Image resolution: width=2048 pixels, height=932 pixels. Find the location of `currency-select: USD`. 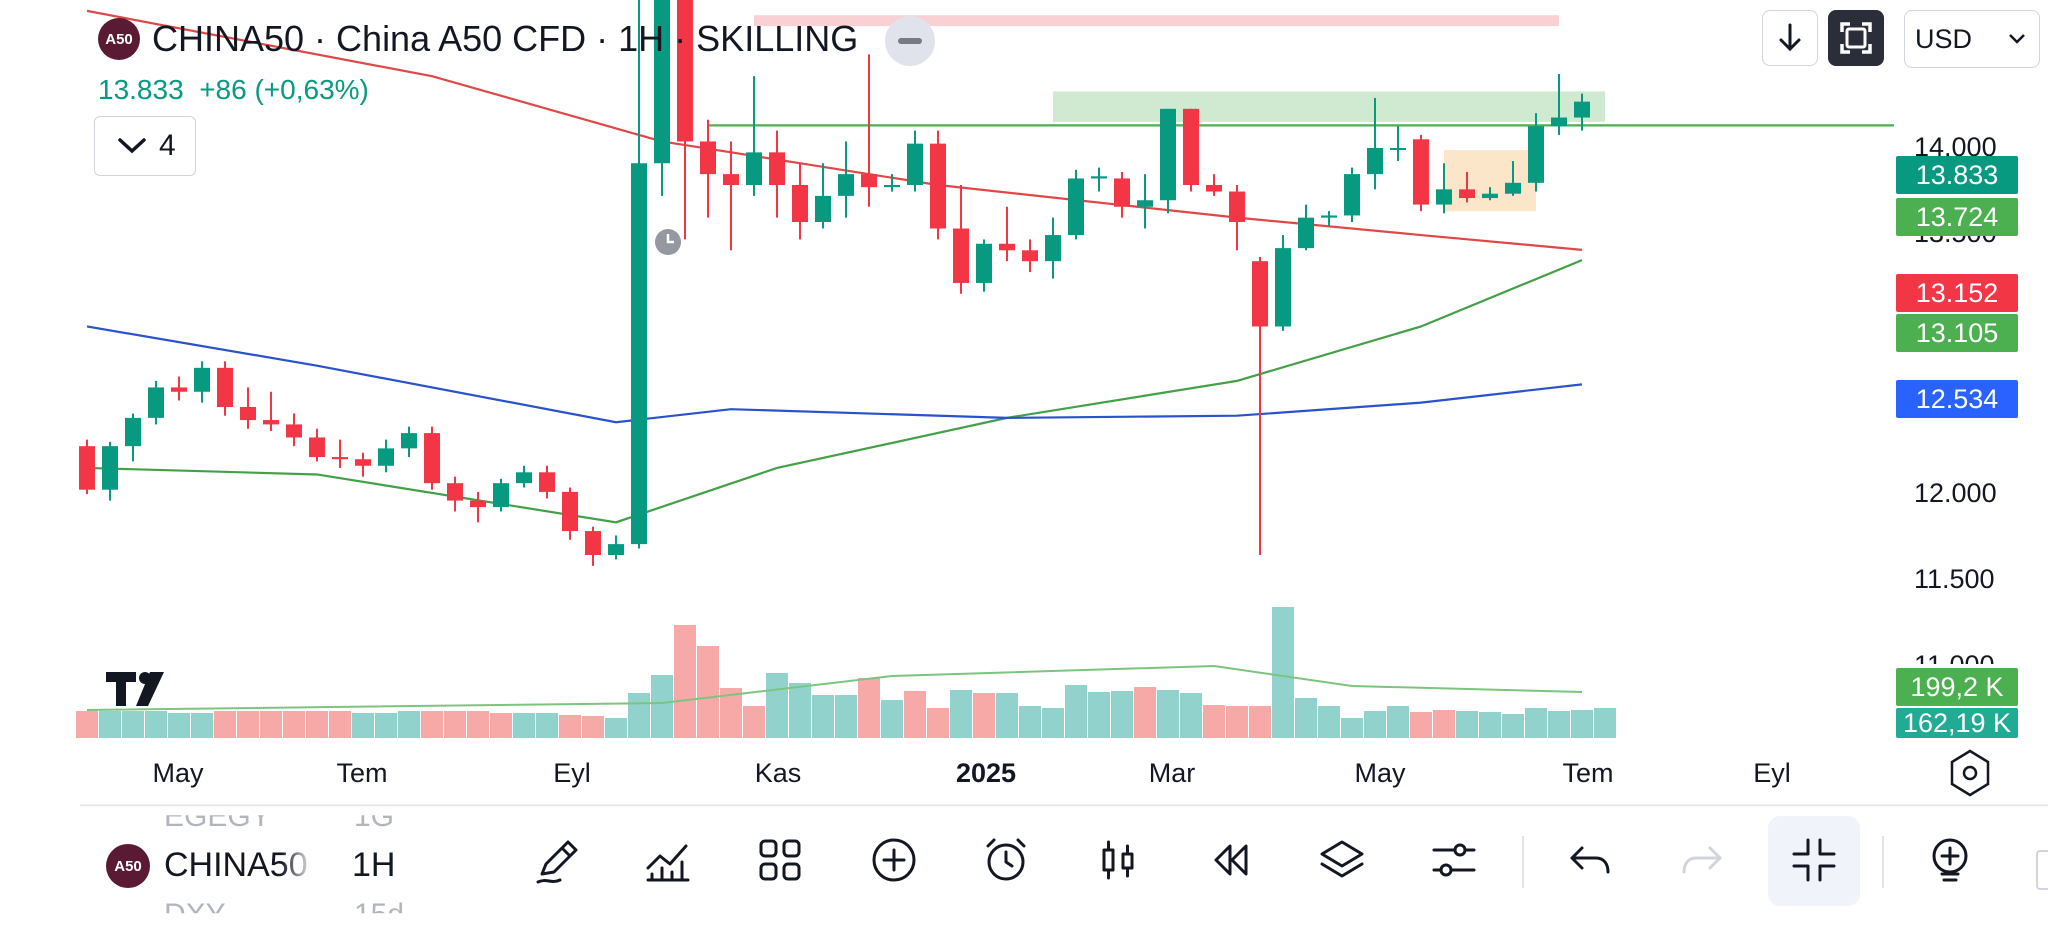

currency-select: USD is located at coordinates (1972, 39).